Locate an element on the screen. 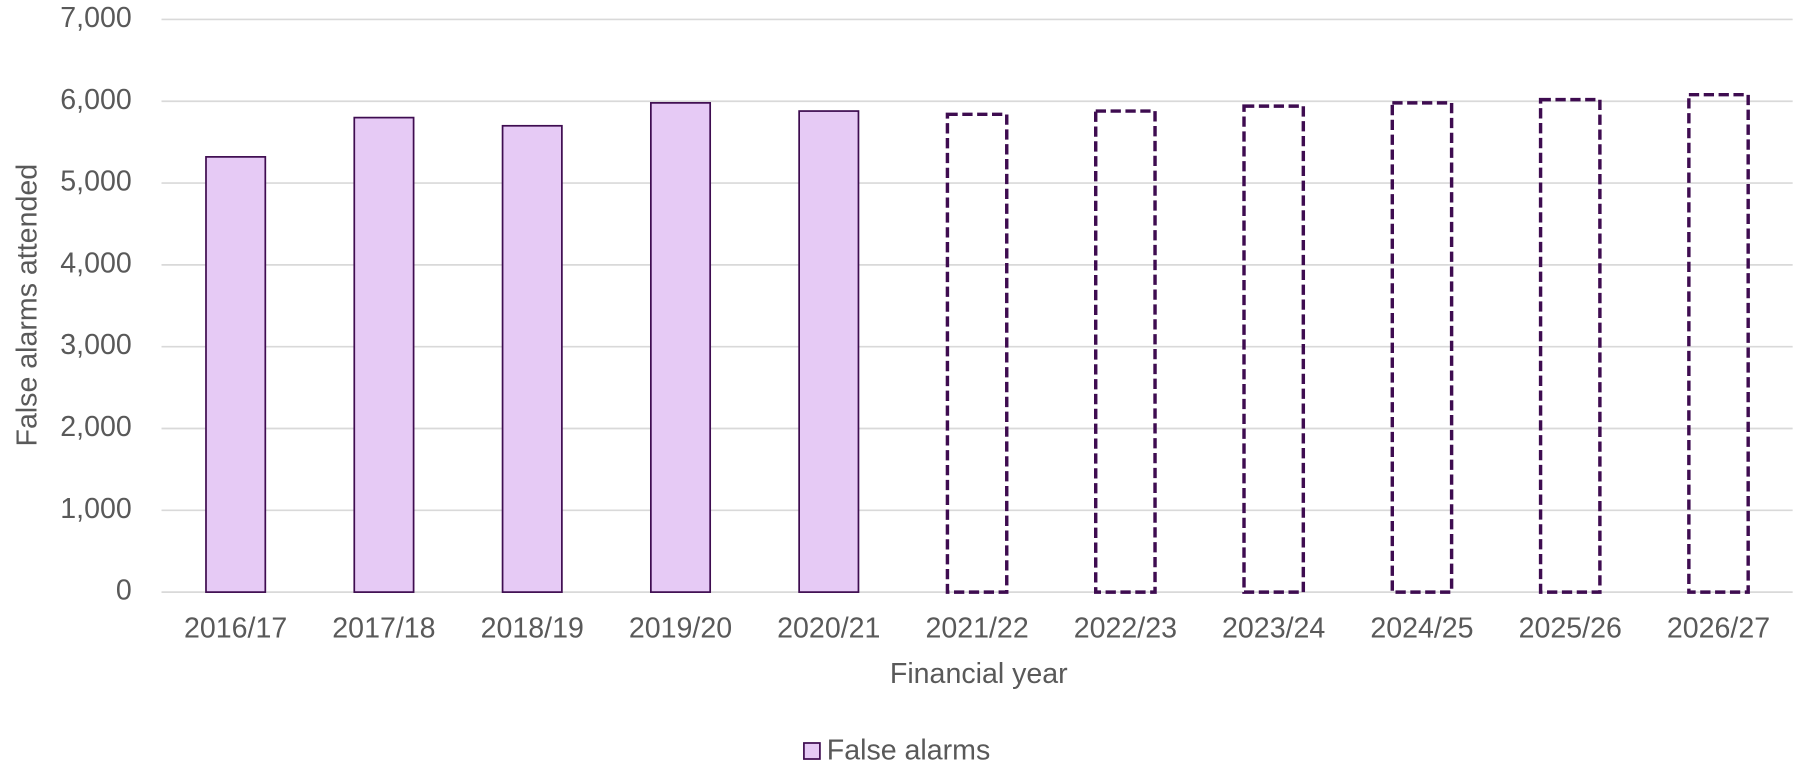 The height and width of the screenshot is (767, 1793). y-tick-label: 0 is located at coordinates (124, 591).